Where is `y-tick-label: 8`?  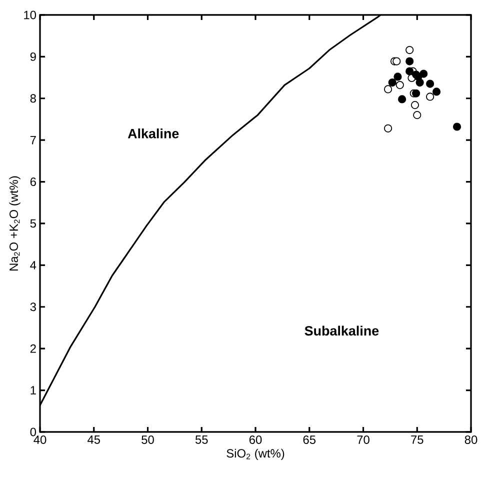 y-tick-label: 8 is located at coordinates (33, 98).